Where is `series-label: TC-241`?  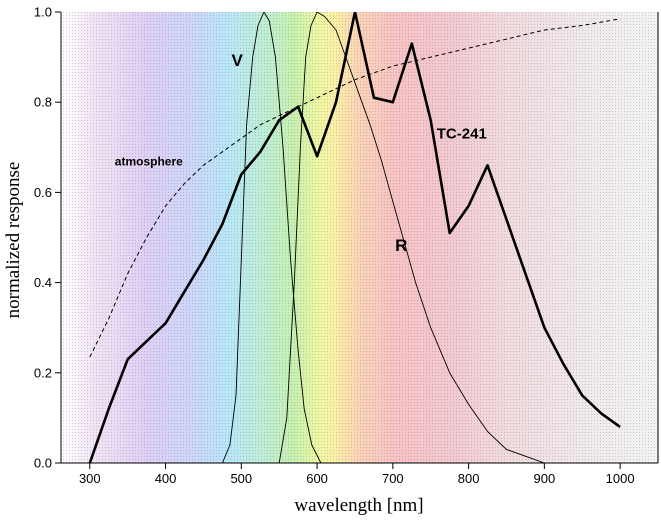 series-label: TC-241 is located at coordinates (462, 133).